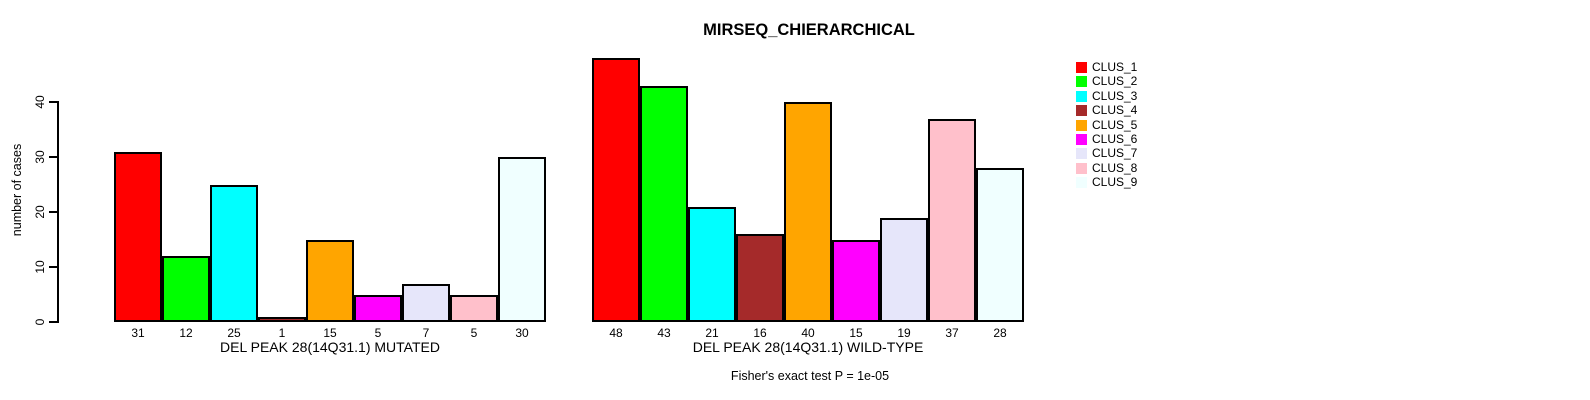  I want to click on y-axis-tick-label: 30, so click(40, 157).